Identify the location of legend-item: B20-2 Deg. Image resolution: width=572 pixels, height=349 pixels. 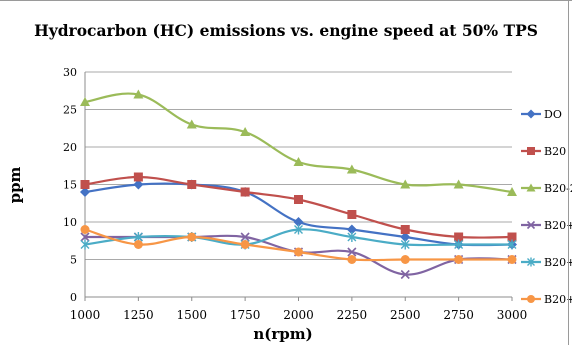
(546, 188).